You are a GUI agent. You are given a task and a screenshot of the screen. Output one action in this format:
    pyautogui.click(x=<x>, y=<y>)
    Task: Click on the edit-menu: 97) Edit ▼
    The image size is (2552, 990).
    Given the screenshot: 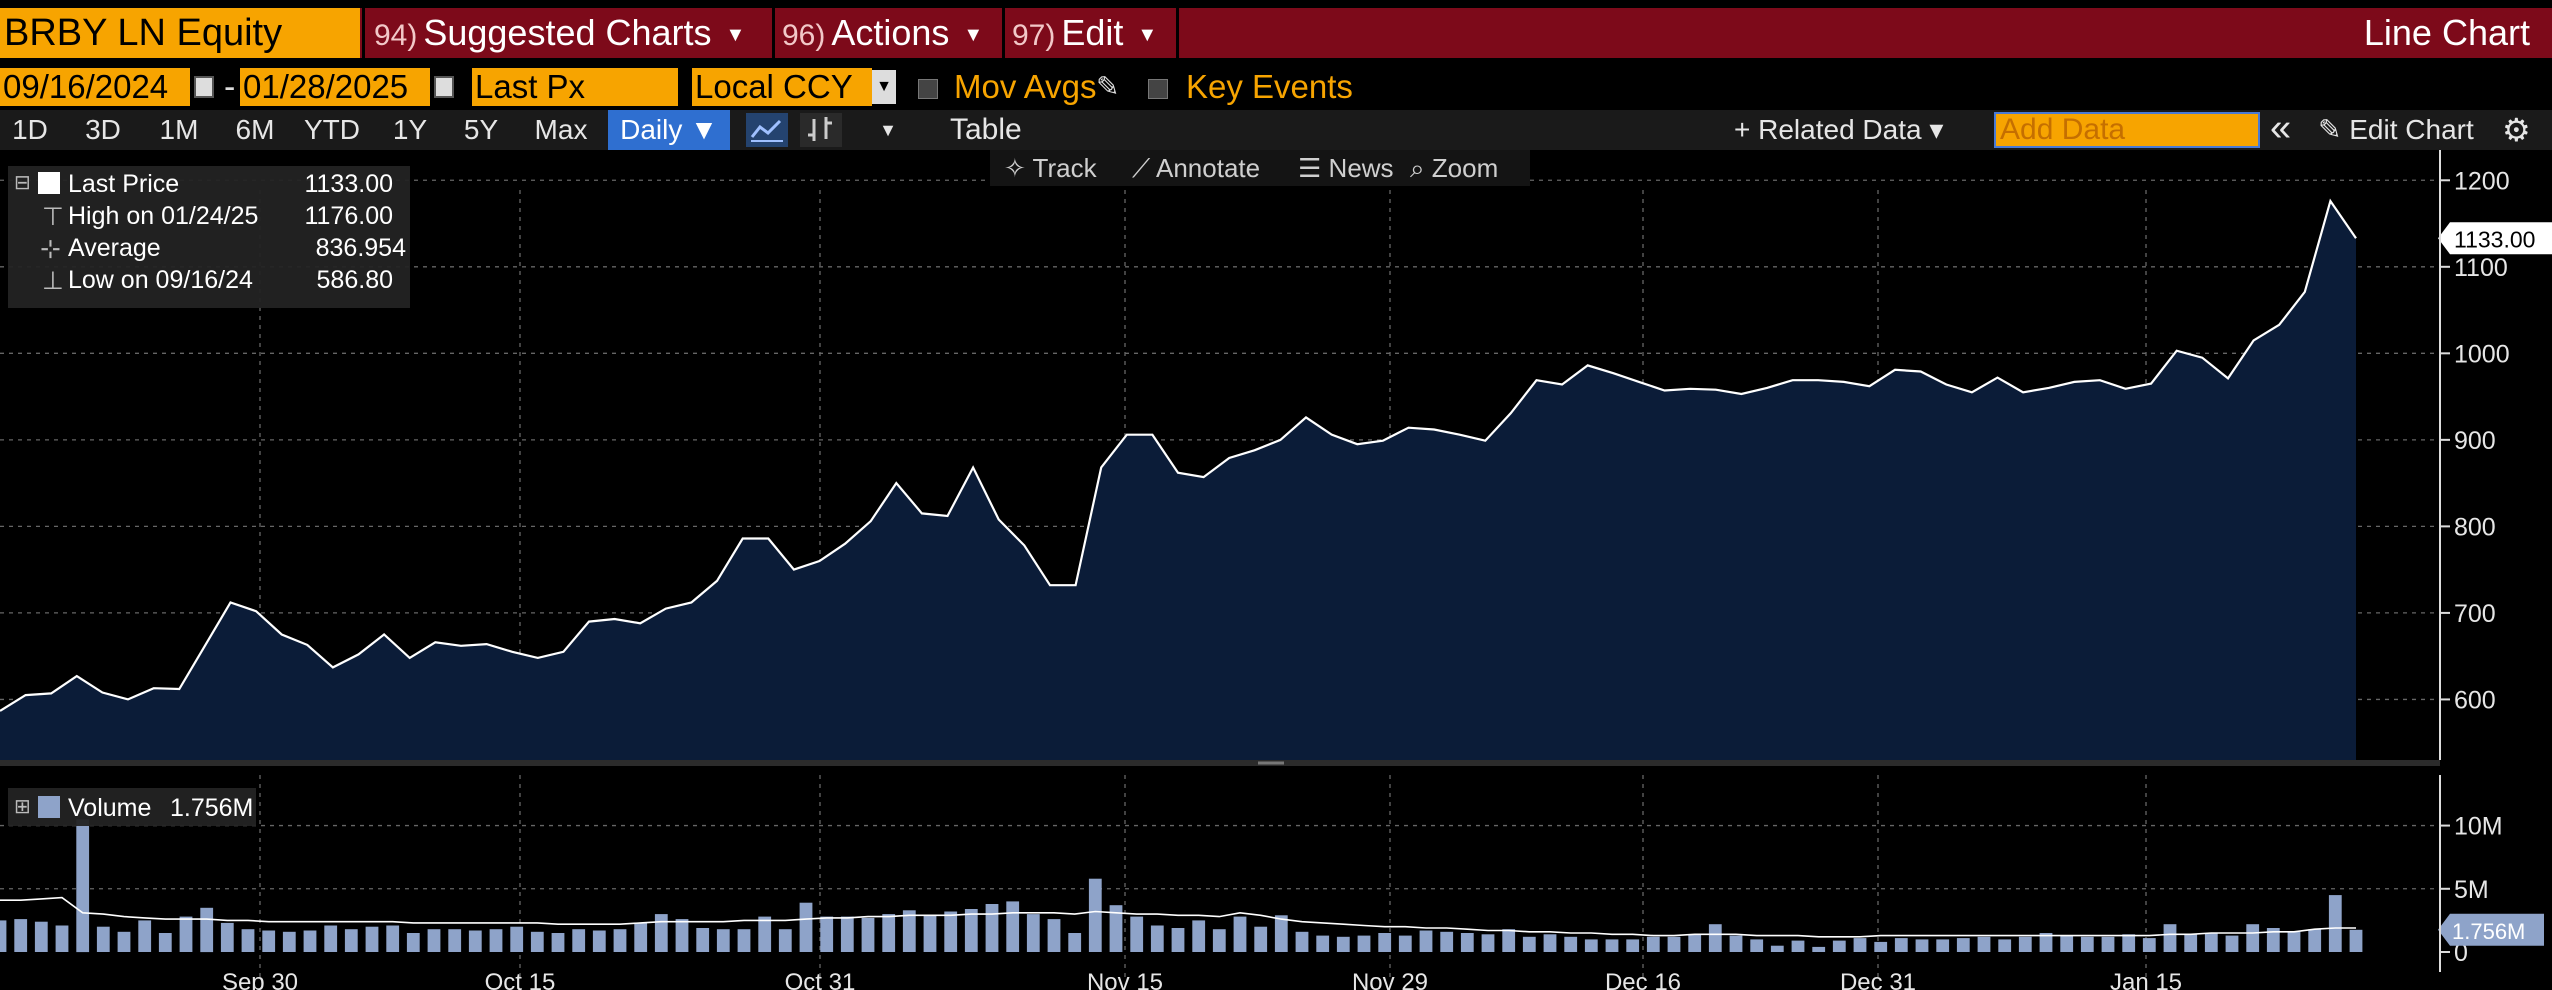 What is the action you would take?
    pyautogui.click(x=1084, y=33)
    